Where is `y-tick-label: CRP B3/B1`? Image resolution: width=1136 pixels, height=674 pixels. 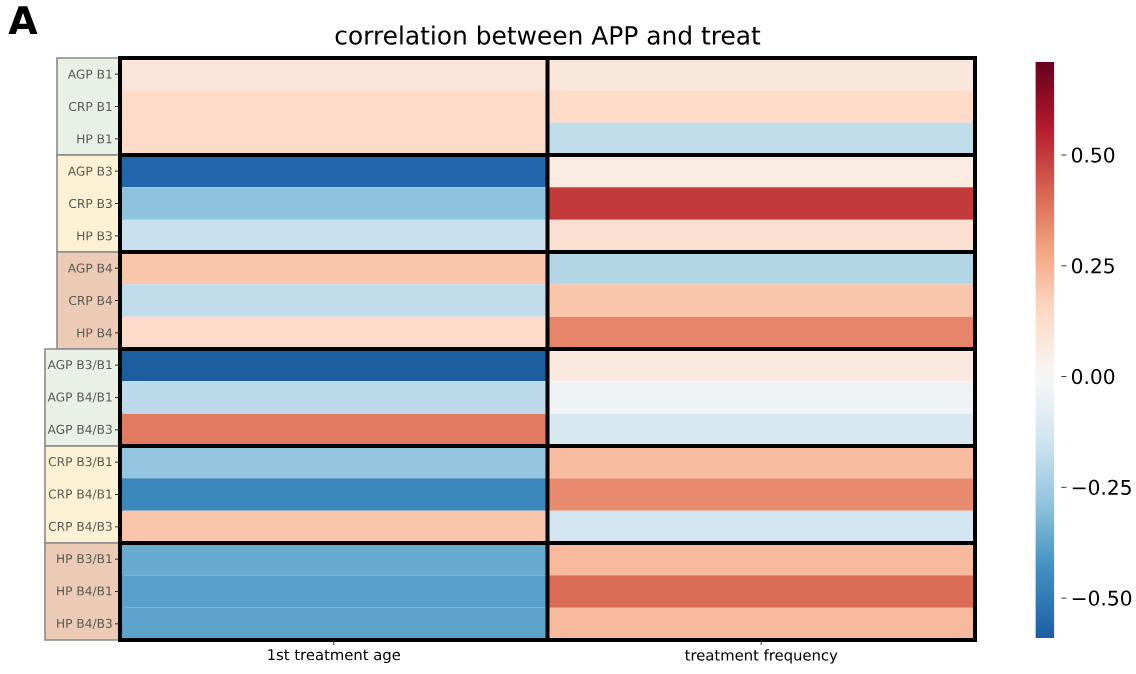
y-tick-label: CRP B3/B1 is located at coordinates (80, 462).